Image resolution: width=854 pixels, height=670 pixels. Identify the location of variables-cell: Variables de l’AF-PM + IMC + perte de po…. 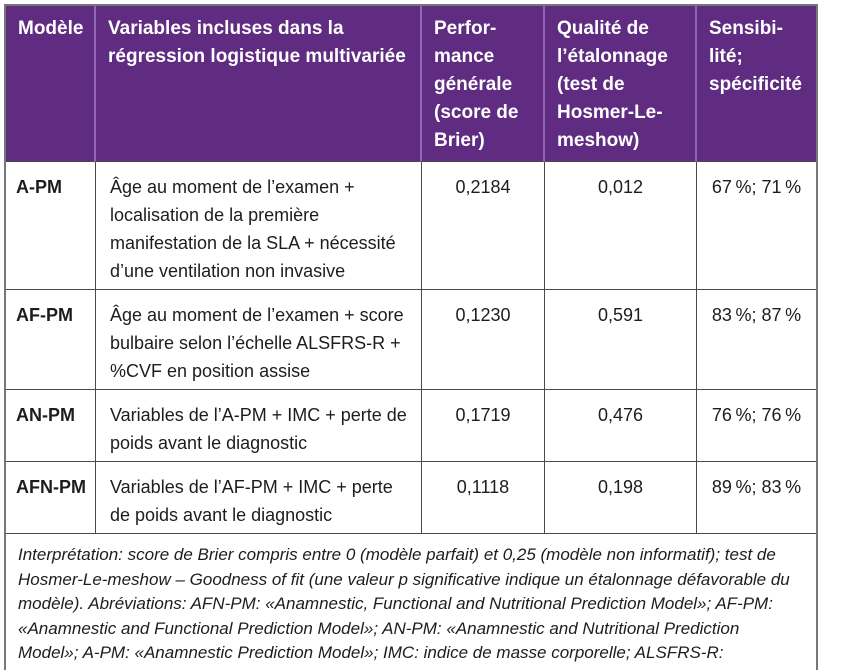
(259, 498).